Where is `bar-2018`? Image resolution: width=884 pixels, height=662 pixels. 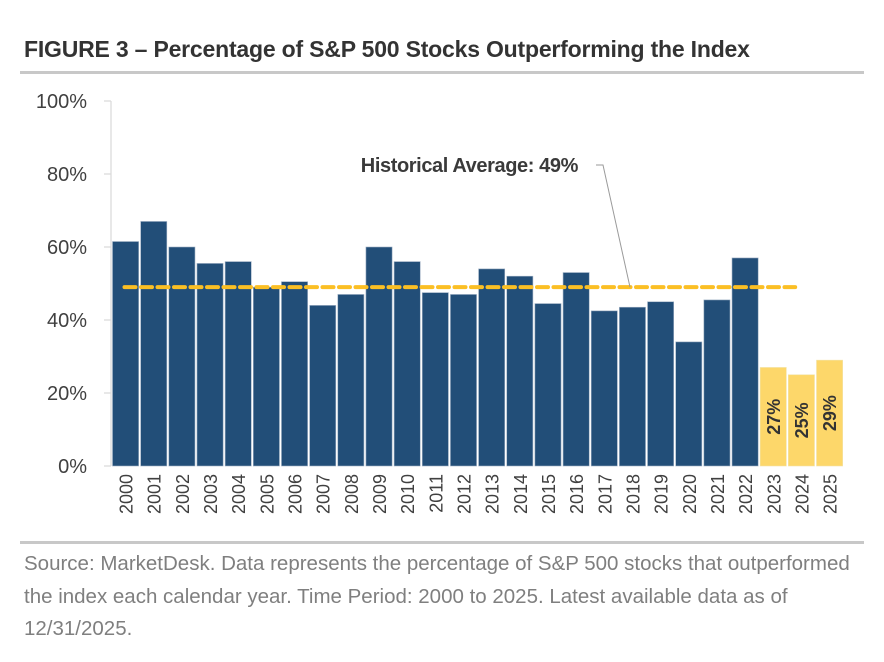 bar-2018 is located at coordinates (632, 386).